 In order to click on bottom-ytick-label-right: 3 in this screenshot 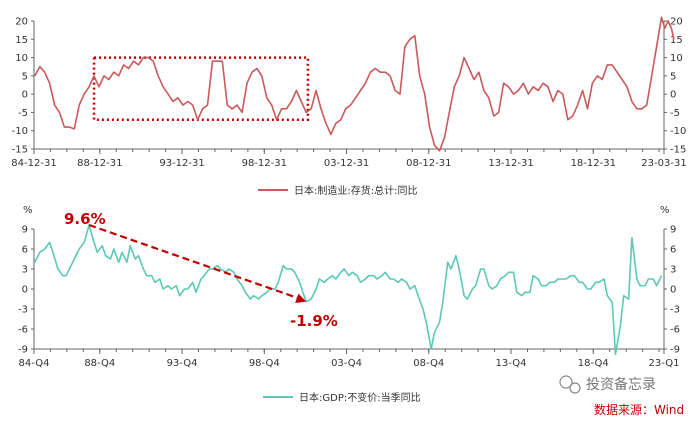, I will do `click(673, 270)`.